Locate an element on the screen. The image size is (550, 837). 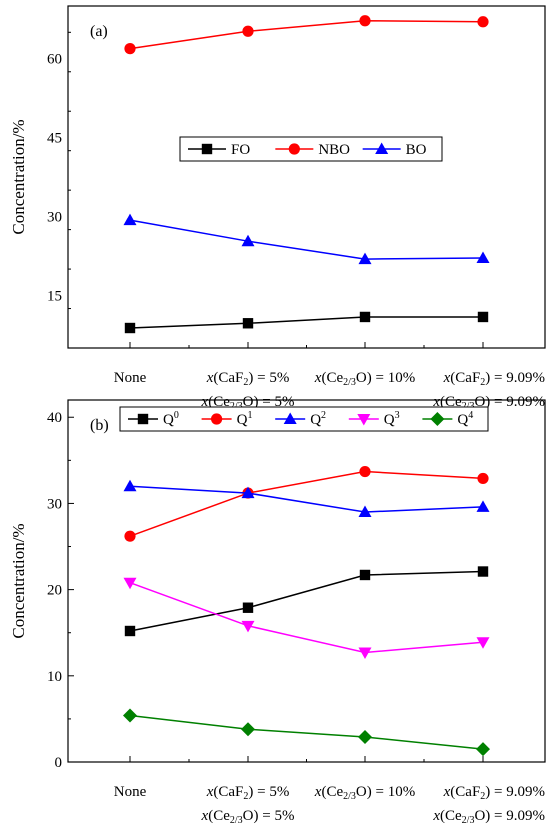
panel-label: (b) is located at coordinates (99, 425).